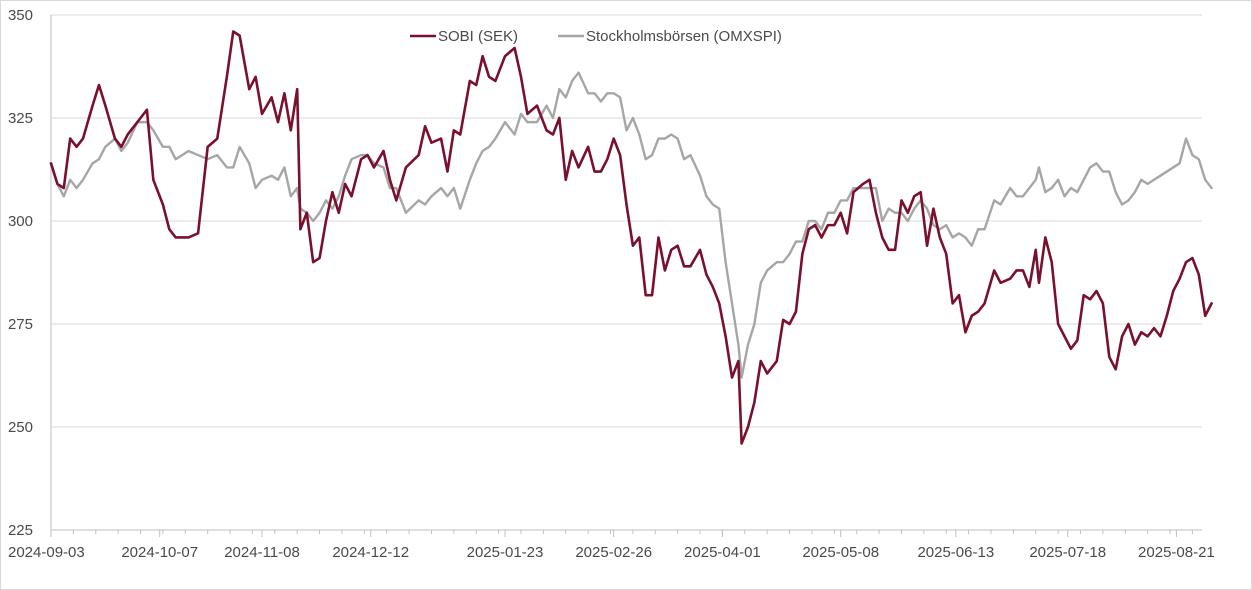  Describe the element at coordinates (840, 552) in the screenshot. I see `x-tick-label: 2025-05-08` at that location.